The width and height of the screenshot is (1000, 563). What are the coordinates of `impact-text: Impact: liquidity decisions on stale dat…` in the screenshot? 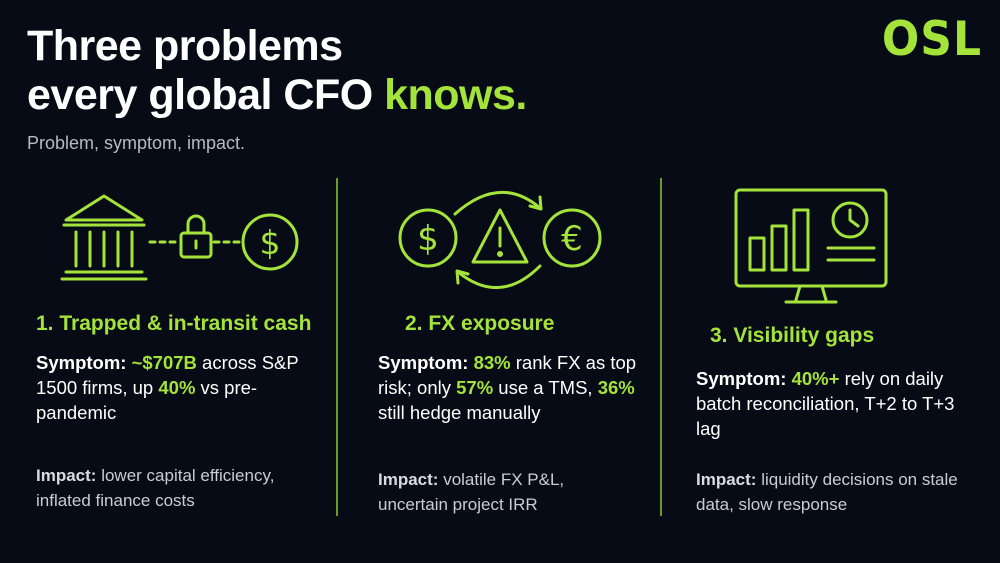 It's located at (827, 492).